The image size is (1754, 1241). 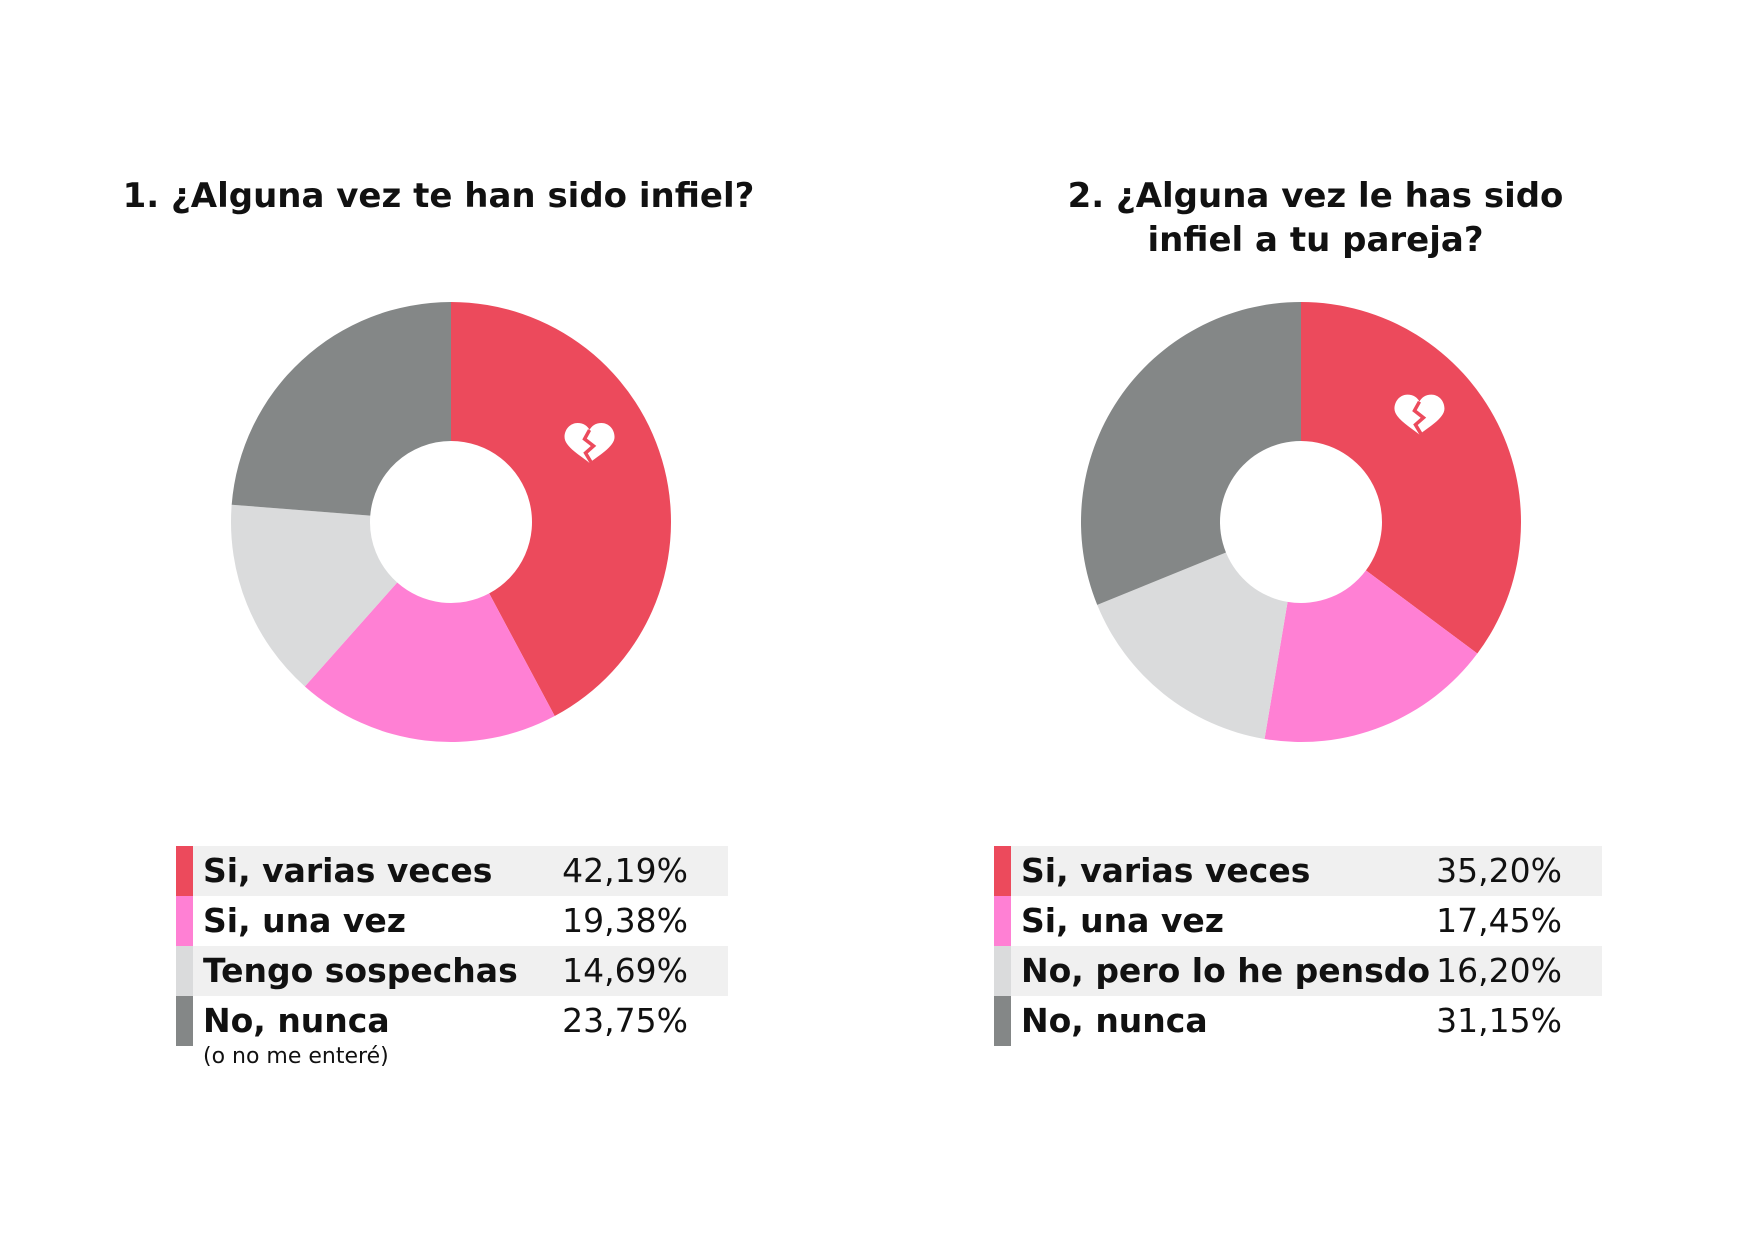 What do you see at coordinates (452, 921) in the screenshot?
I see `legend-row: Si, una vez 19,38%` at bounding box center [452, 921].